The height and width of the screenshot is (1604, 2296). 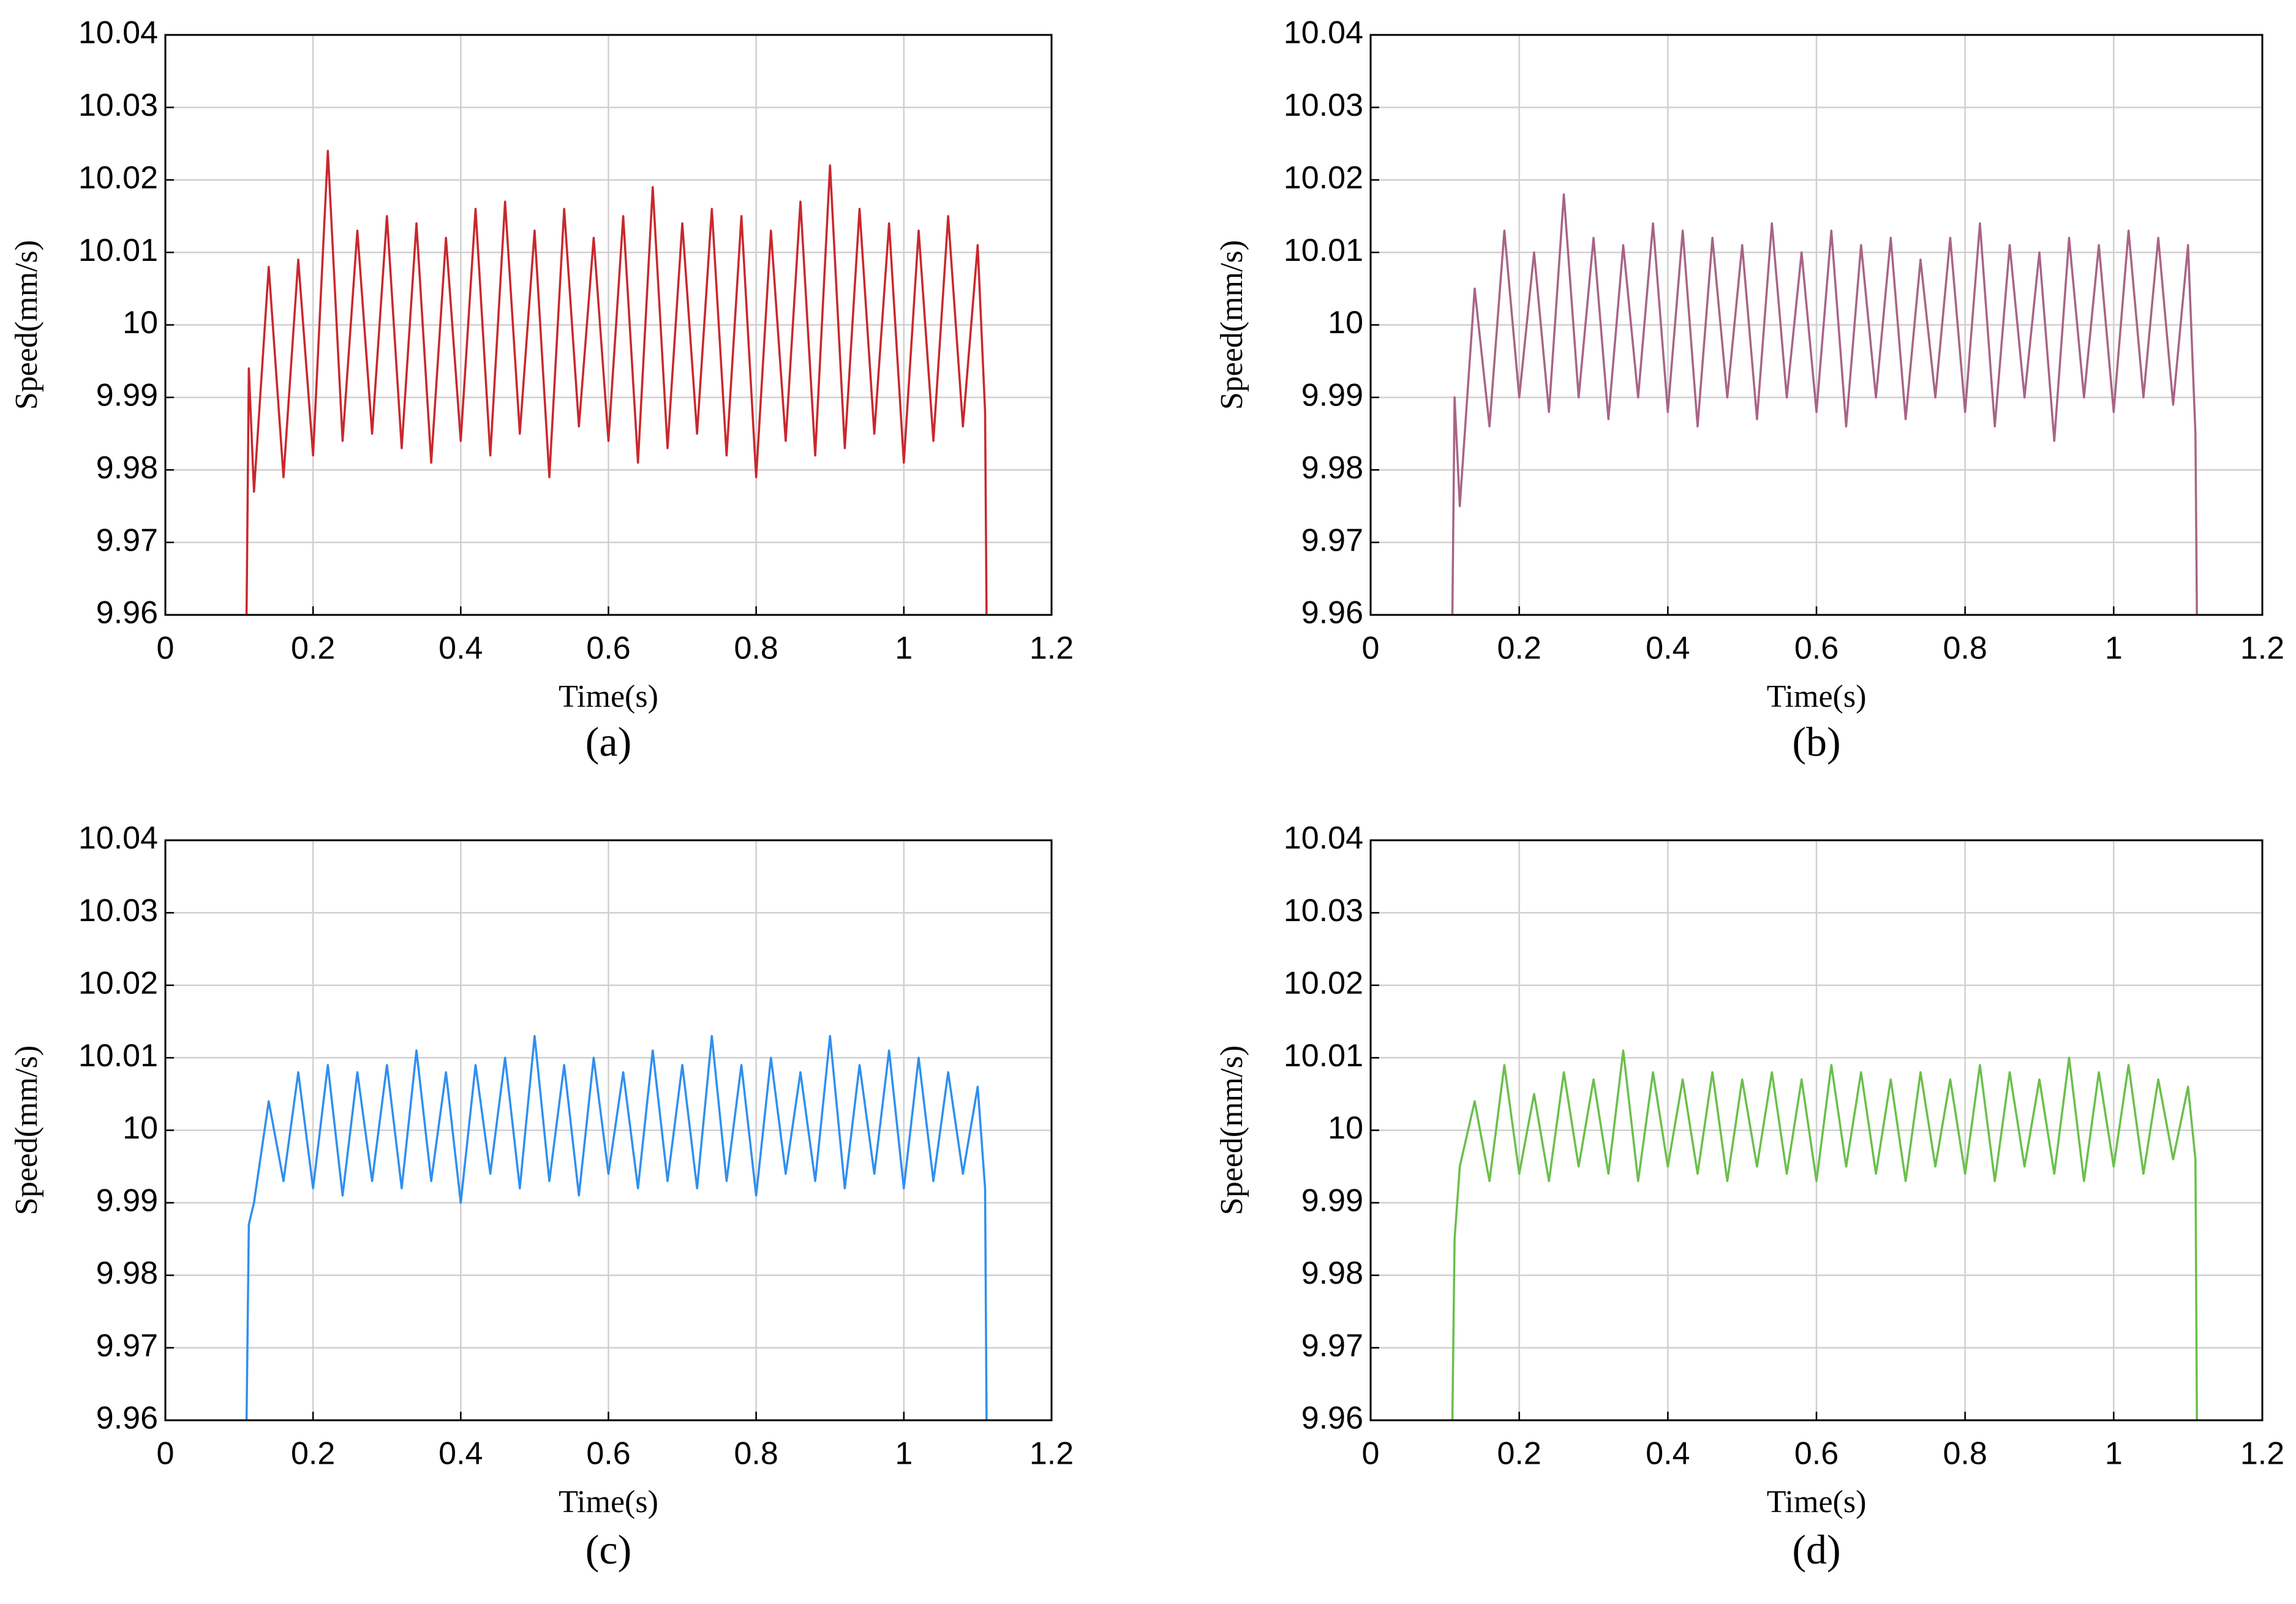 I want to click on caption: (d), so click(x=1816, y=1549).